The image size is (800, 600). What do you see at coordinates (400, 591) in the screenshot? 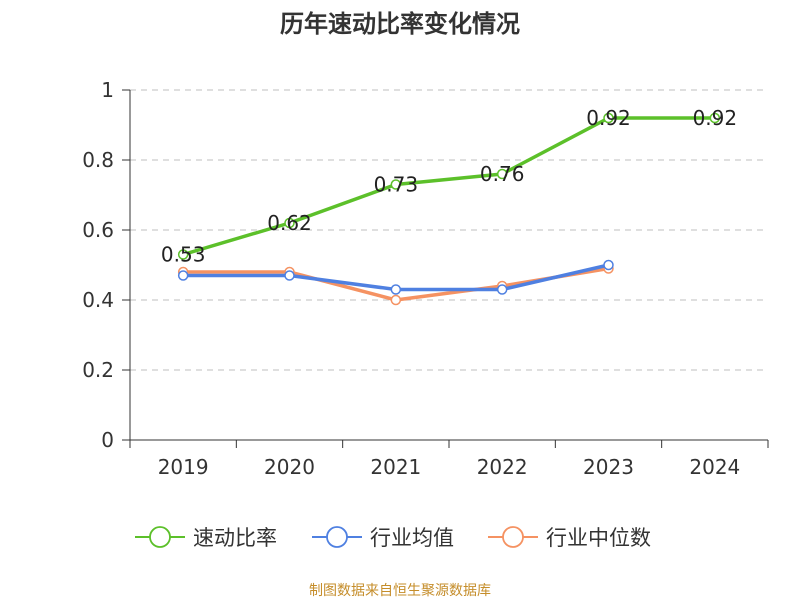
I see `source-note: 制图数据来自恒生聚源数据库` at bounding box center [400, 591].